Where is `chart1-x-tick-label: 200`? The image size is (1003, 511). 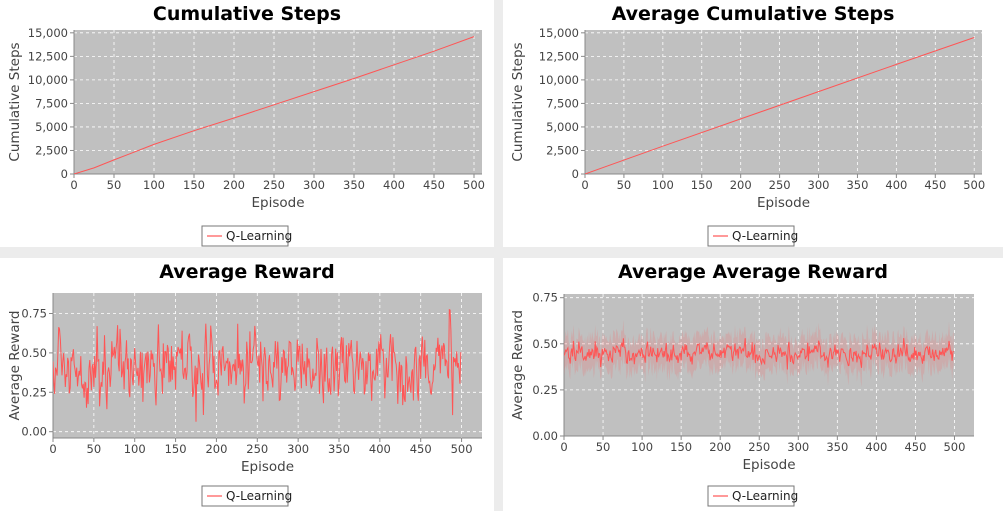 chart1-x-tick-label: 200 is located at coordinates (741, 185).